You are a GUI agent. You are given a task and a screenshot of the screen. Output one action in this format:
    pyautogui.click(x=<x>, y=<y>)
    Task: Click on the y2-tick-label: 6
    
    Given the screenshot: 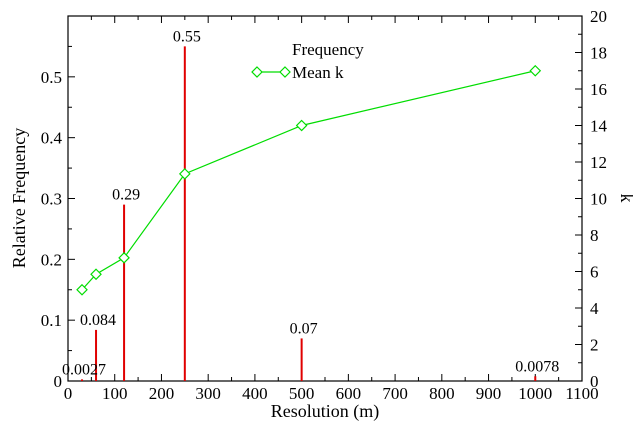 What is the action you would take?
    pyautogui.click(x=594, y=272)
    